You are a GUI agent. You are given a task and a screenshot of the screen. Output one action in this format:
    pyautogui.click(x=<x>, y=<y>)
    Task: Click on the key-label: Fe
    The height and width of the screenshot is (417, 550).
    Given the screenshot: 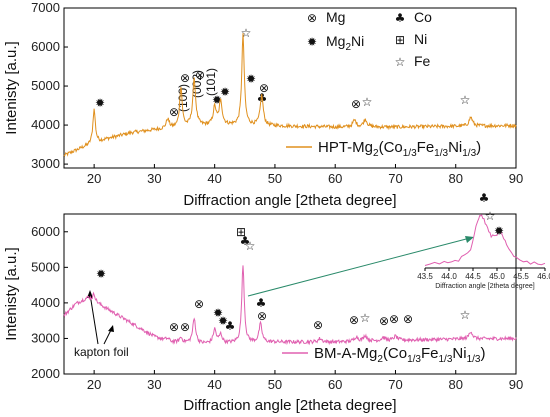 What is the action you would take?
    pyautogui.click(x=422, y=61)
    